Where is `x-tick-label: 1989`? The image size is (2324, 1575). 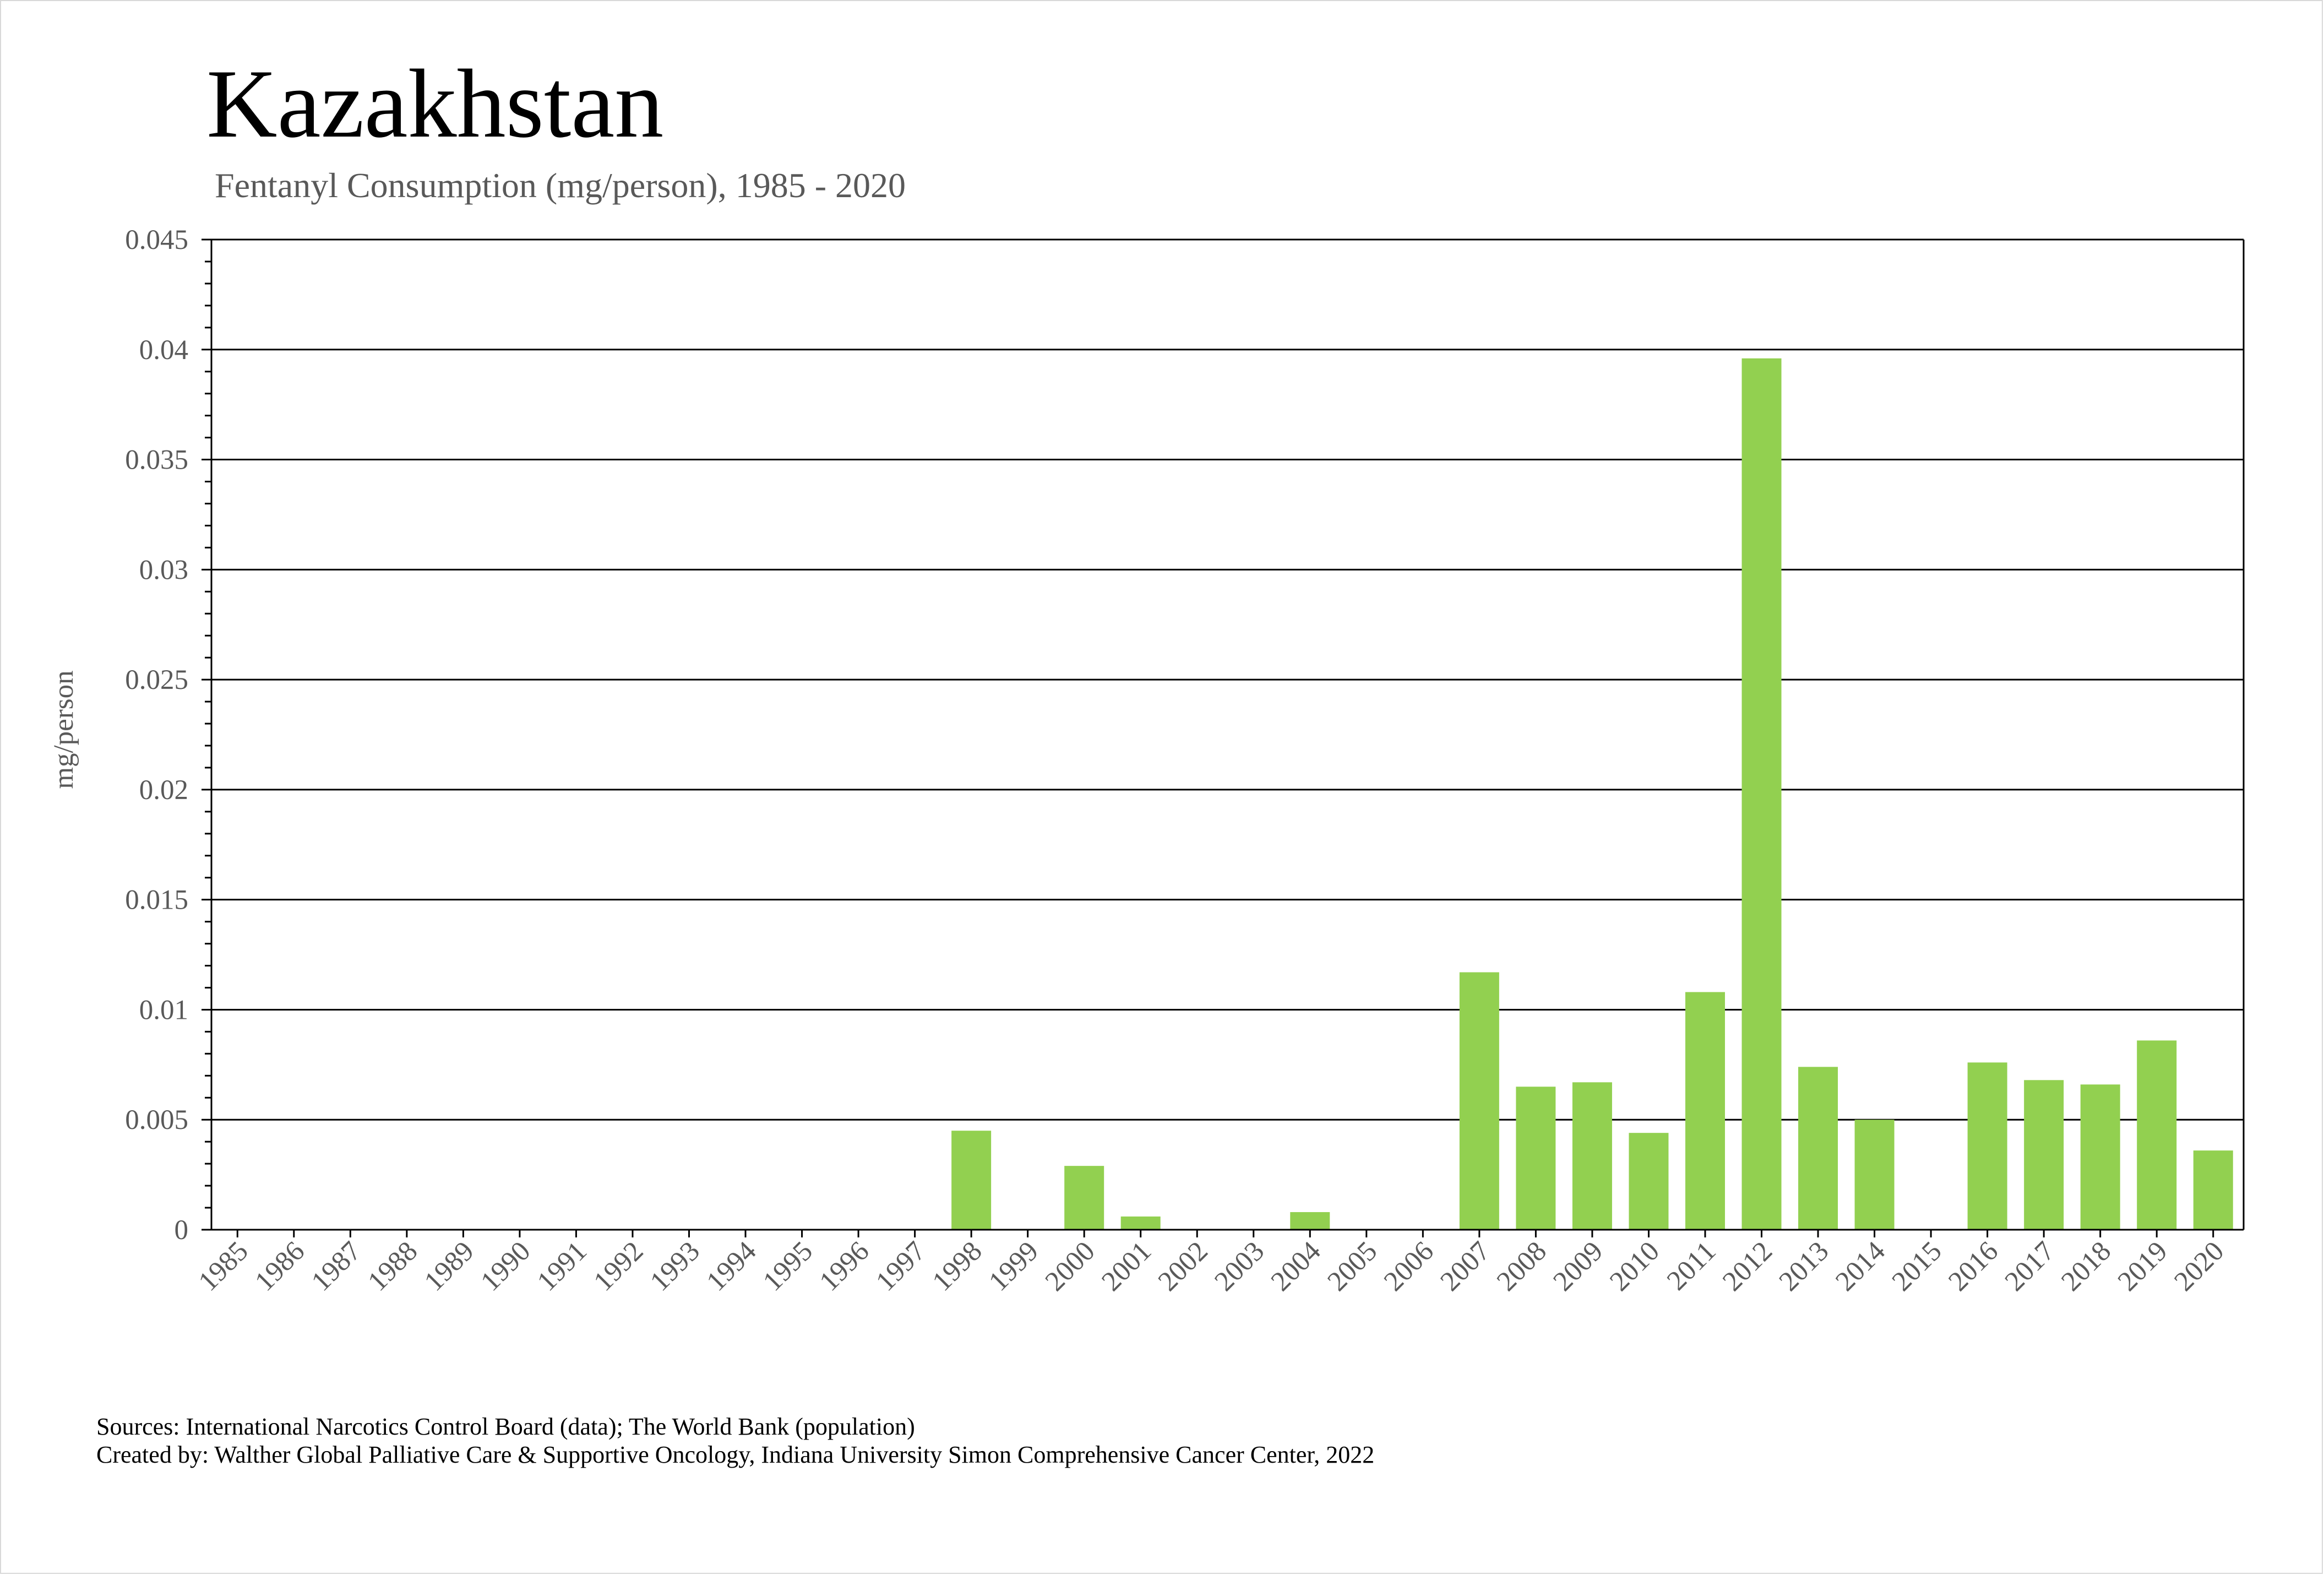 x-tick-label: 1989 is located at coordinates (449, 1267).